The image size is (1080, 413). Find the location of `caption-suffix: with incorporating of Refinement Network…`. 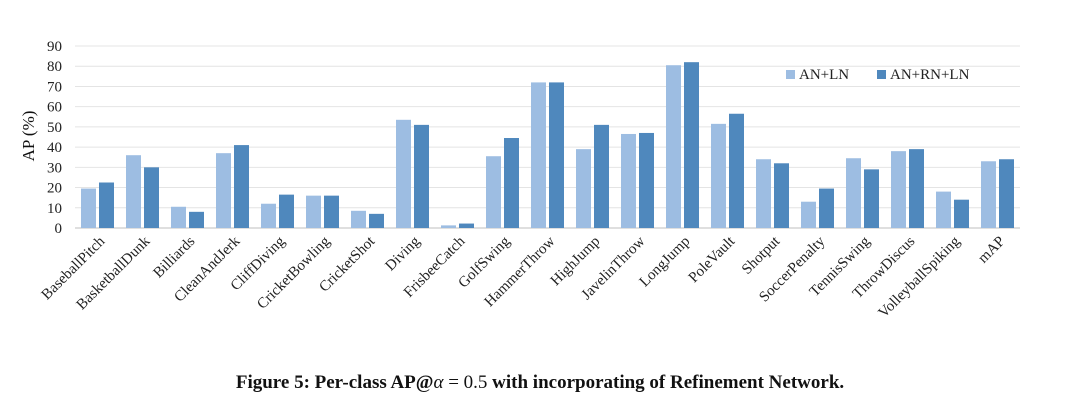

caption-suffix: with incorporating of Refinement Network… is located at coordinates (666, 382).